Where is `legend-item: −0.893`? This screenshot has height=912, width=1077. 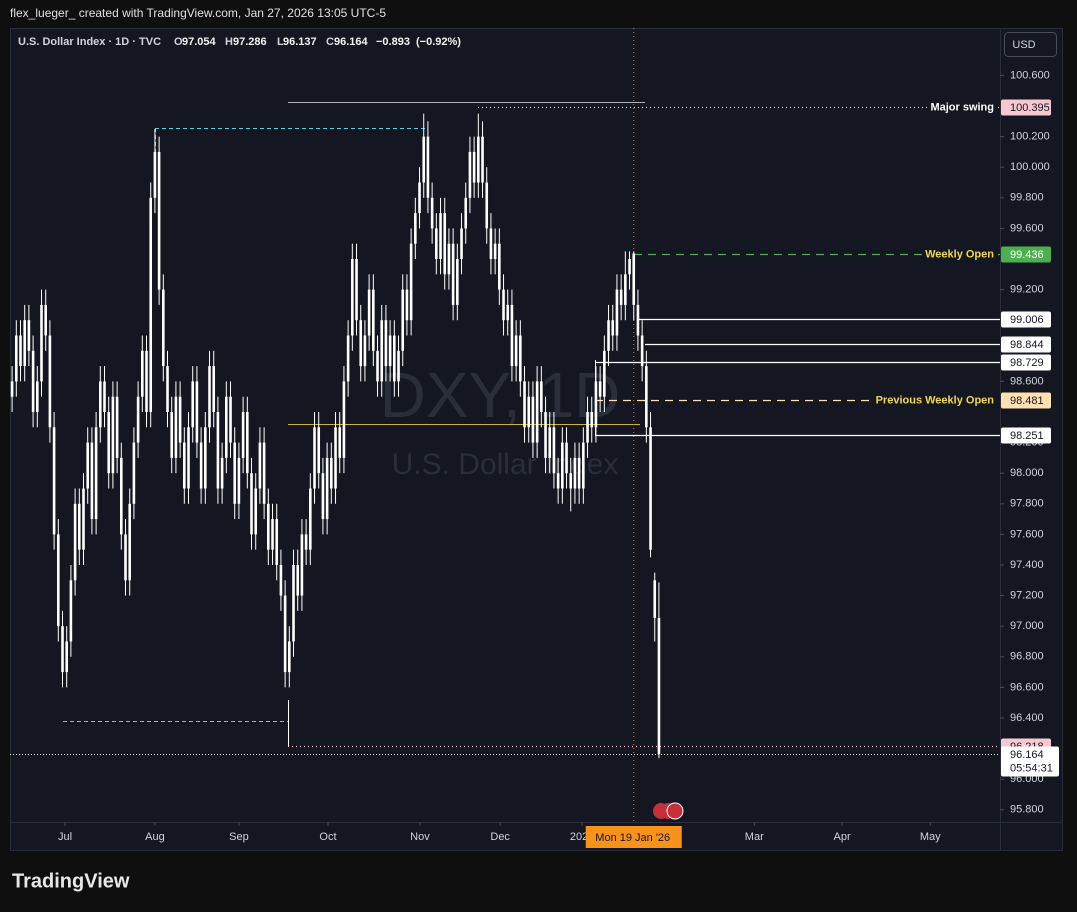 legend-item: −0.893 is located at coordinates (393, 42).